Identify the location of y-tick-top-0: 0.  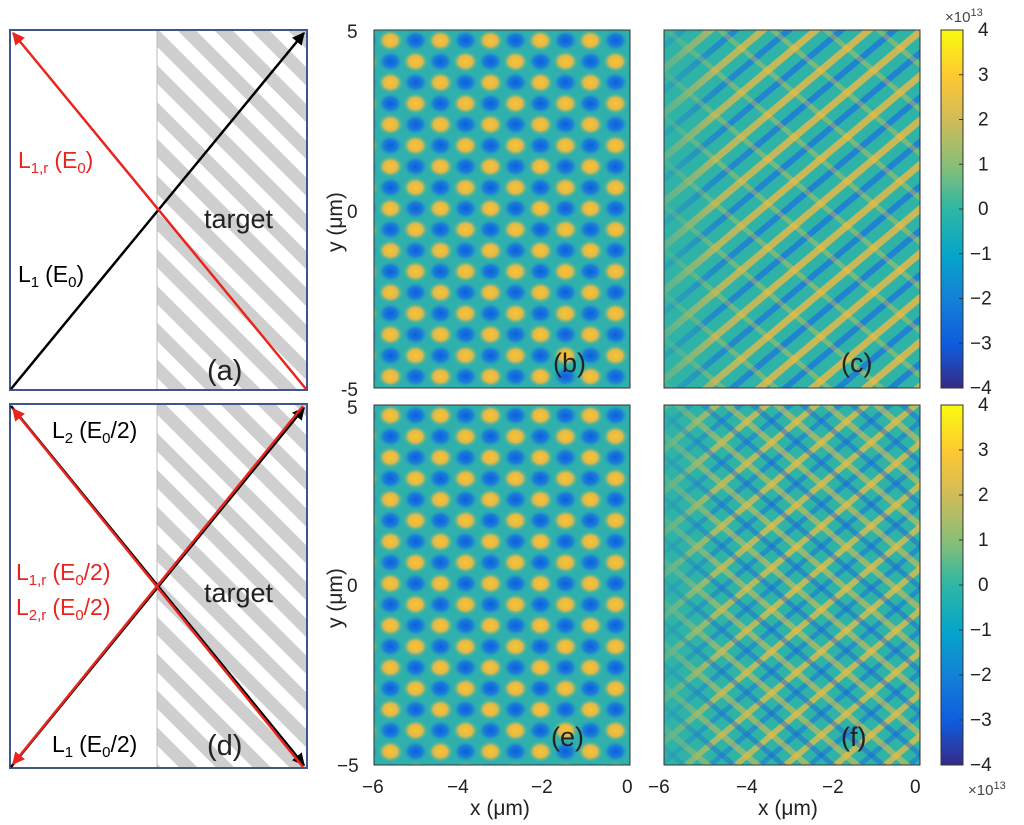
(352, 212).